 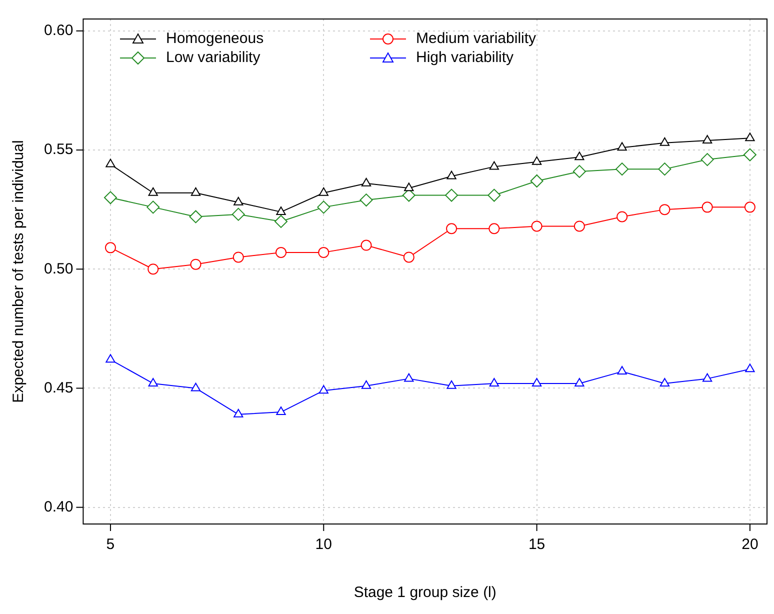 I want to click on y-tick-label: 0.50, so click(x=59, y=269).